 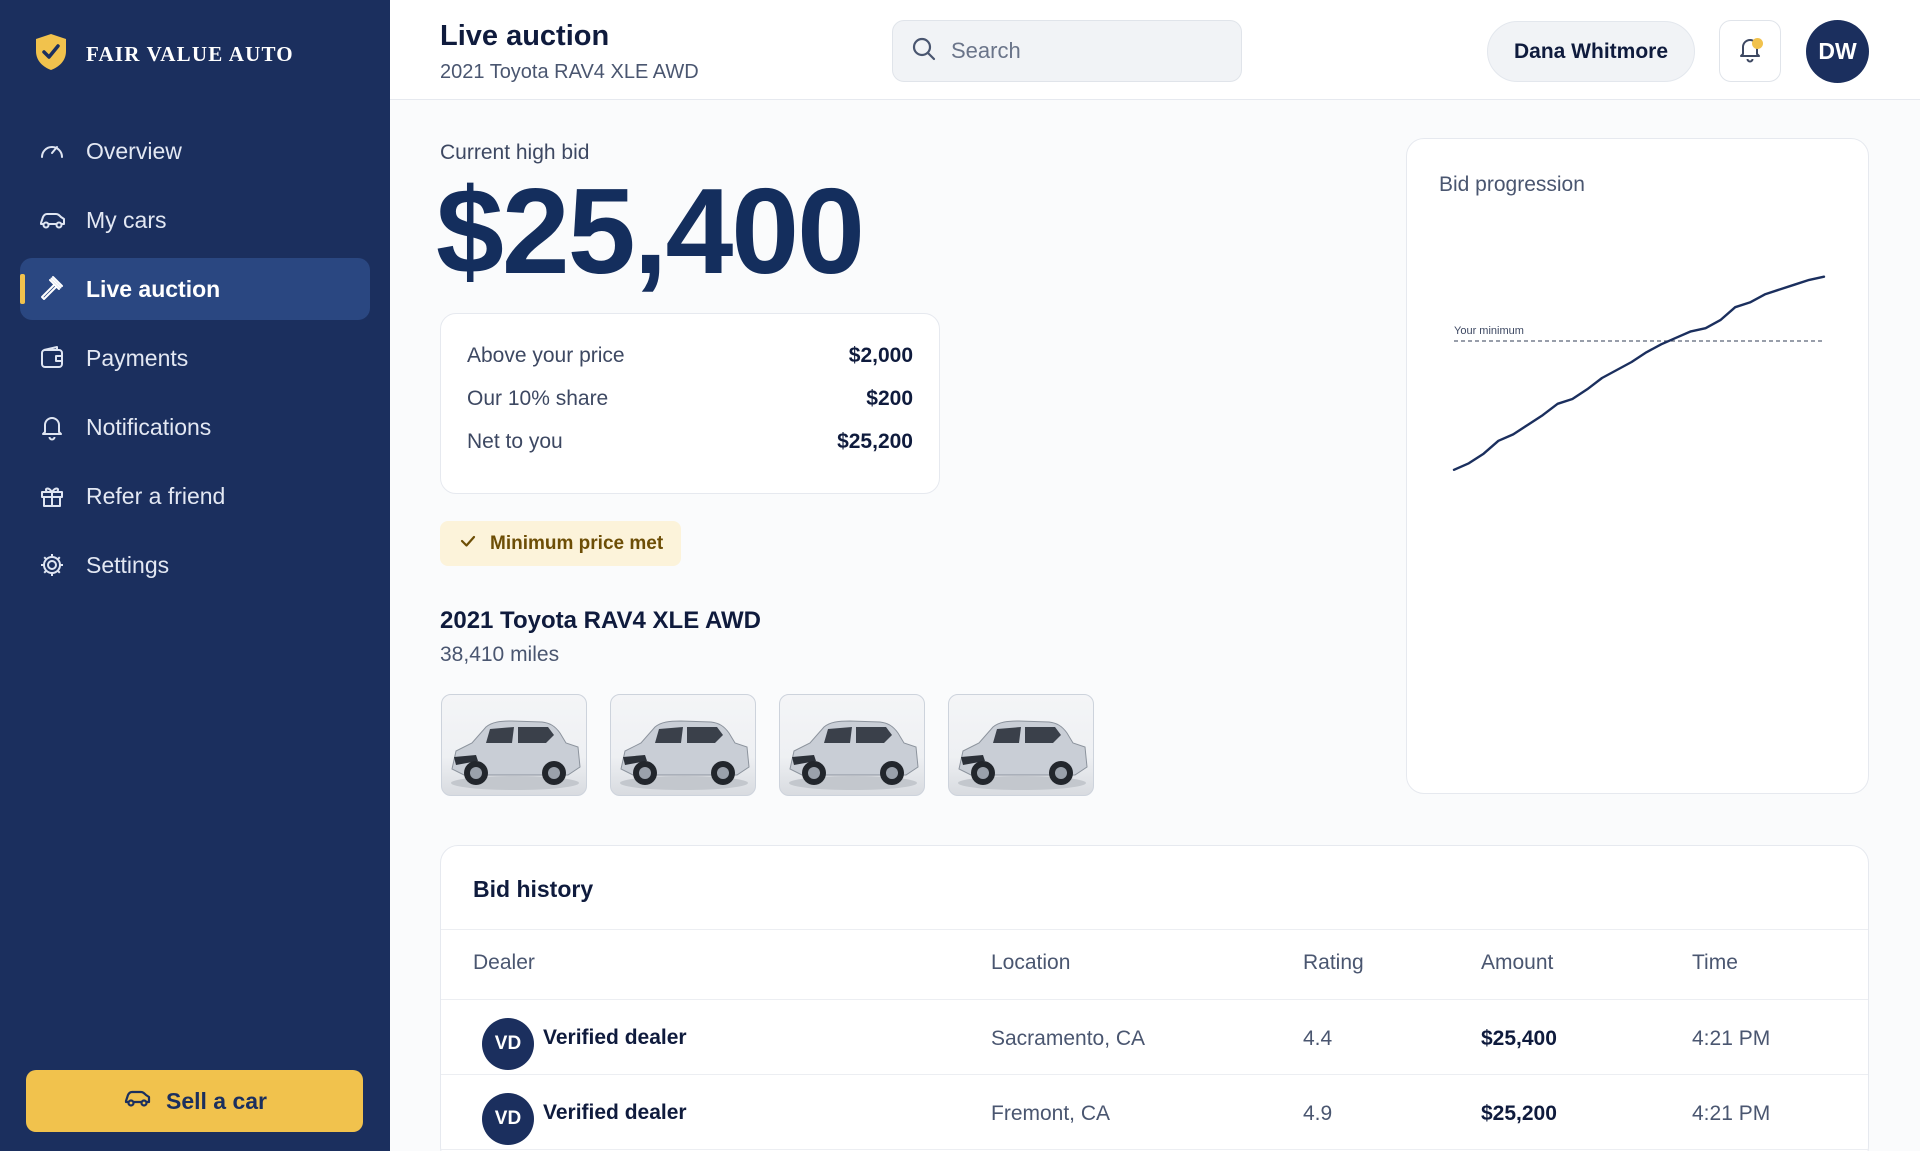 What do you see at coordinates (468, 544) in the screenshot?
I see `check-icon` at bounding box center [468, 544].